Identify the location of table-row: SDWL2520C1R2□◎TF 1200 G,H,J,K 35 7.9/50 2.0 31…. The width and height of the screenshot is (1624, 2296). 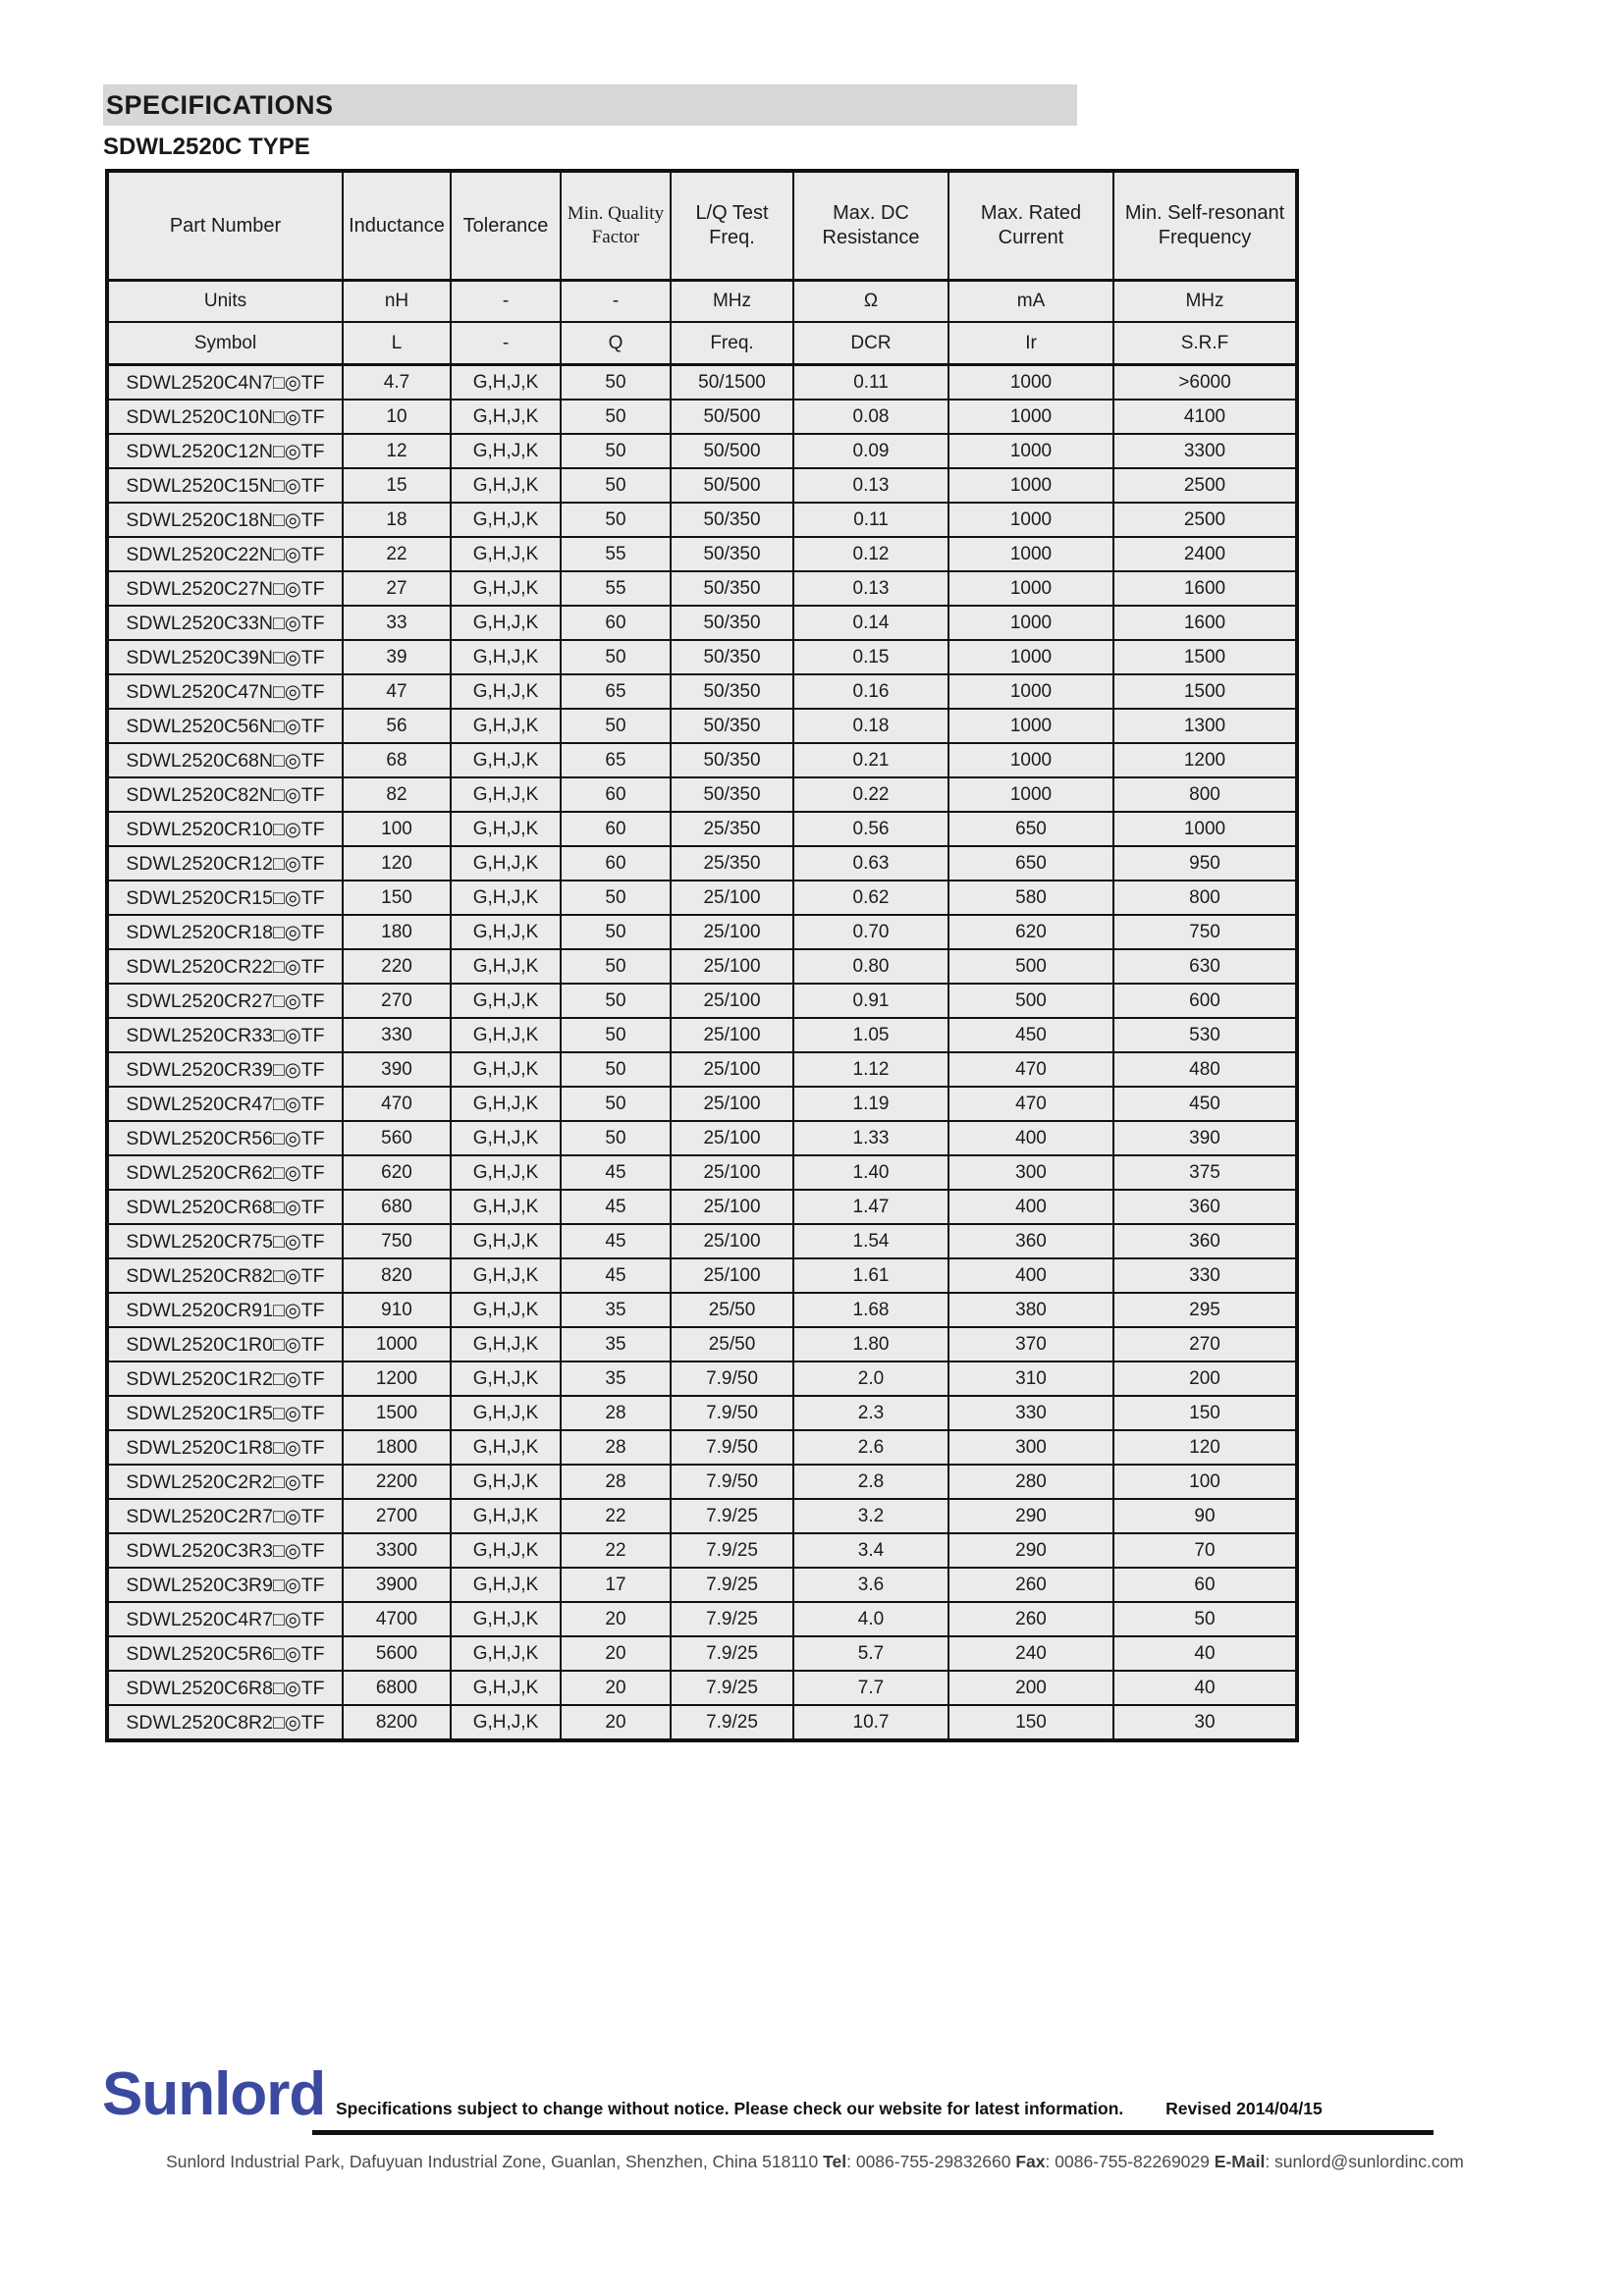
(702, 1379).